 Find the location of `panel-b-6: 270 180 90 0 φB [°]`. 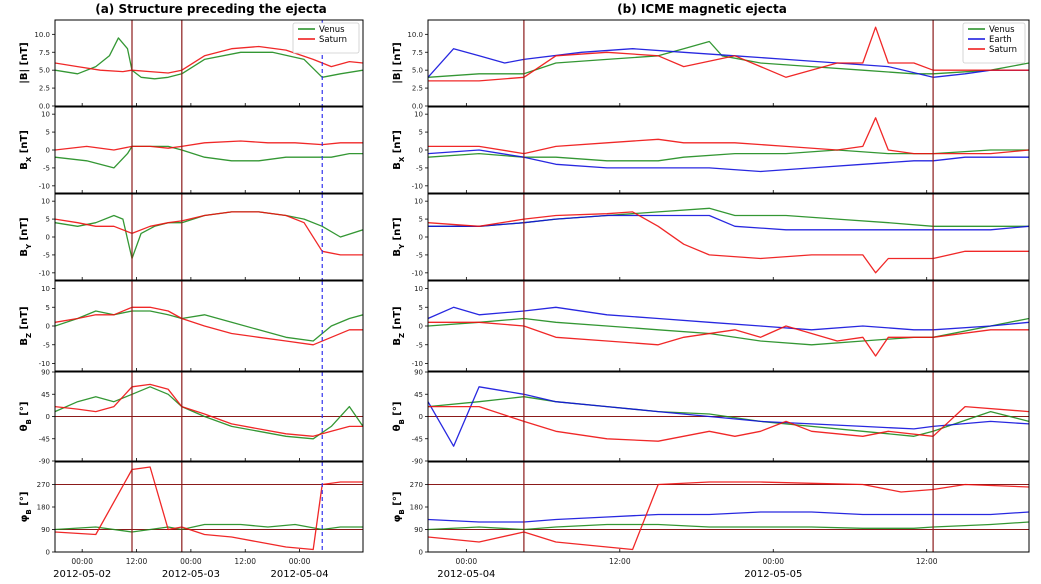

panel-b-6: 270 180 90 0 φB [°] is located at coordinates (711, 509).